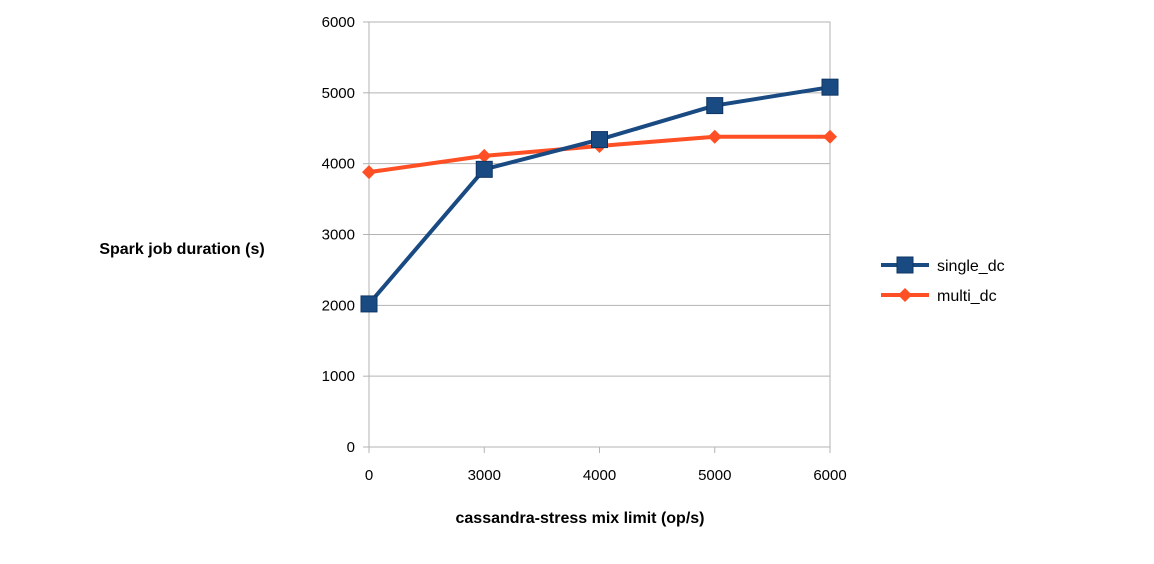  What do you see at coordinates (369, 475) in the screenshot?
I see `x-tick-label: 0` at bounding box center [369, 475].